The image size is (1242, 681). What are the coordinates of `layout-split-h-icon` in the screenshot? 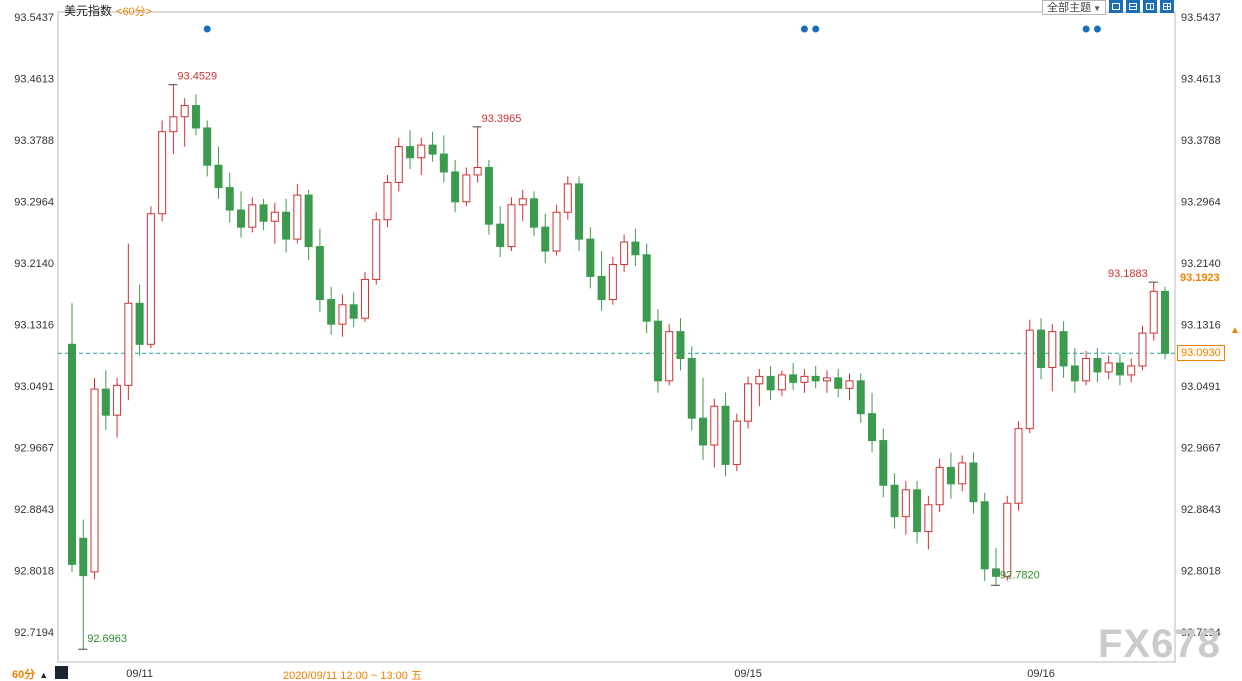 It's located at (1133, 6).